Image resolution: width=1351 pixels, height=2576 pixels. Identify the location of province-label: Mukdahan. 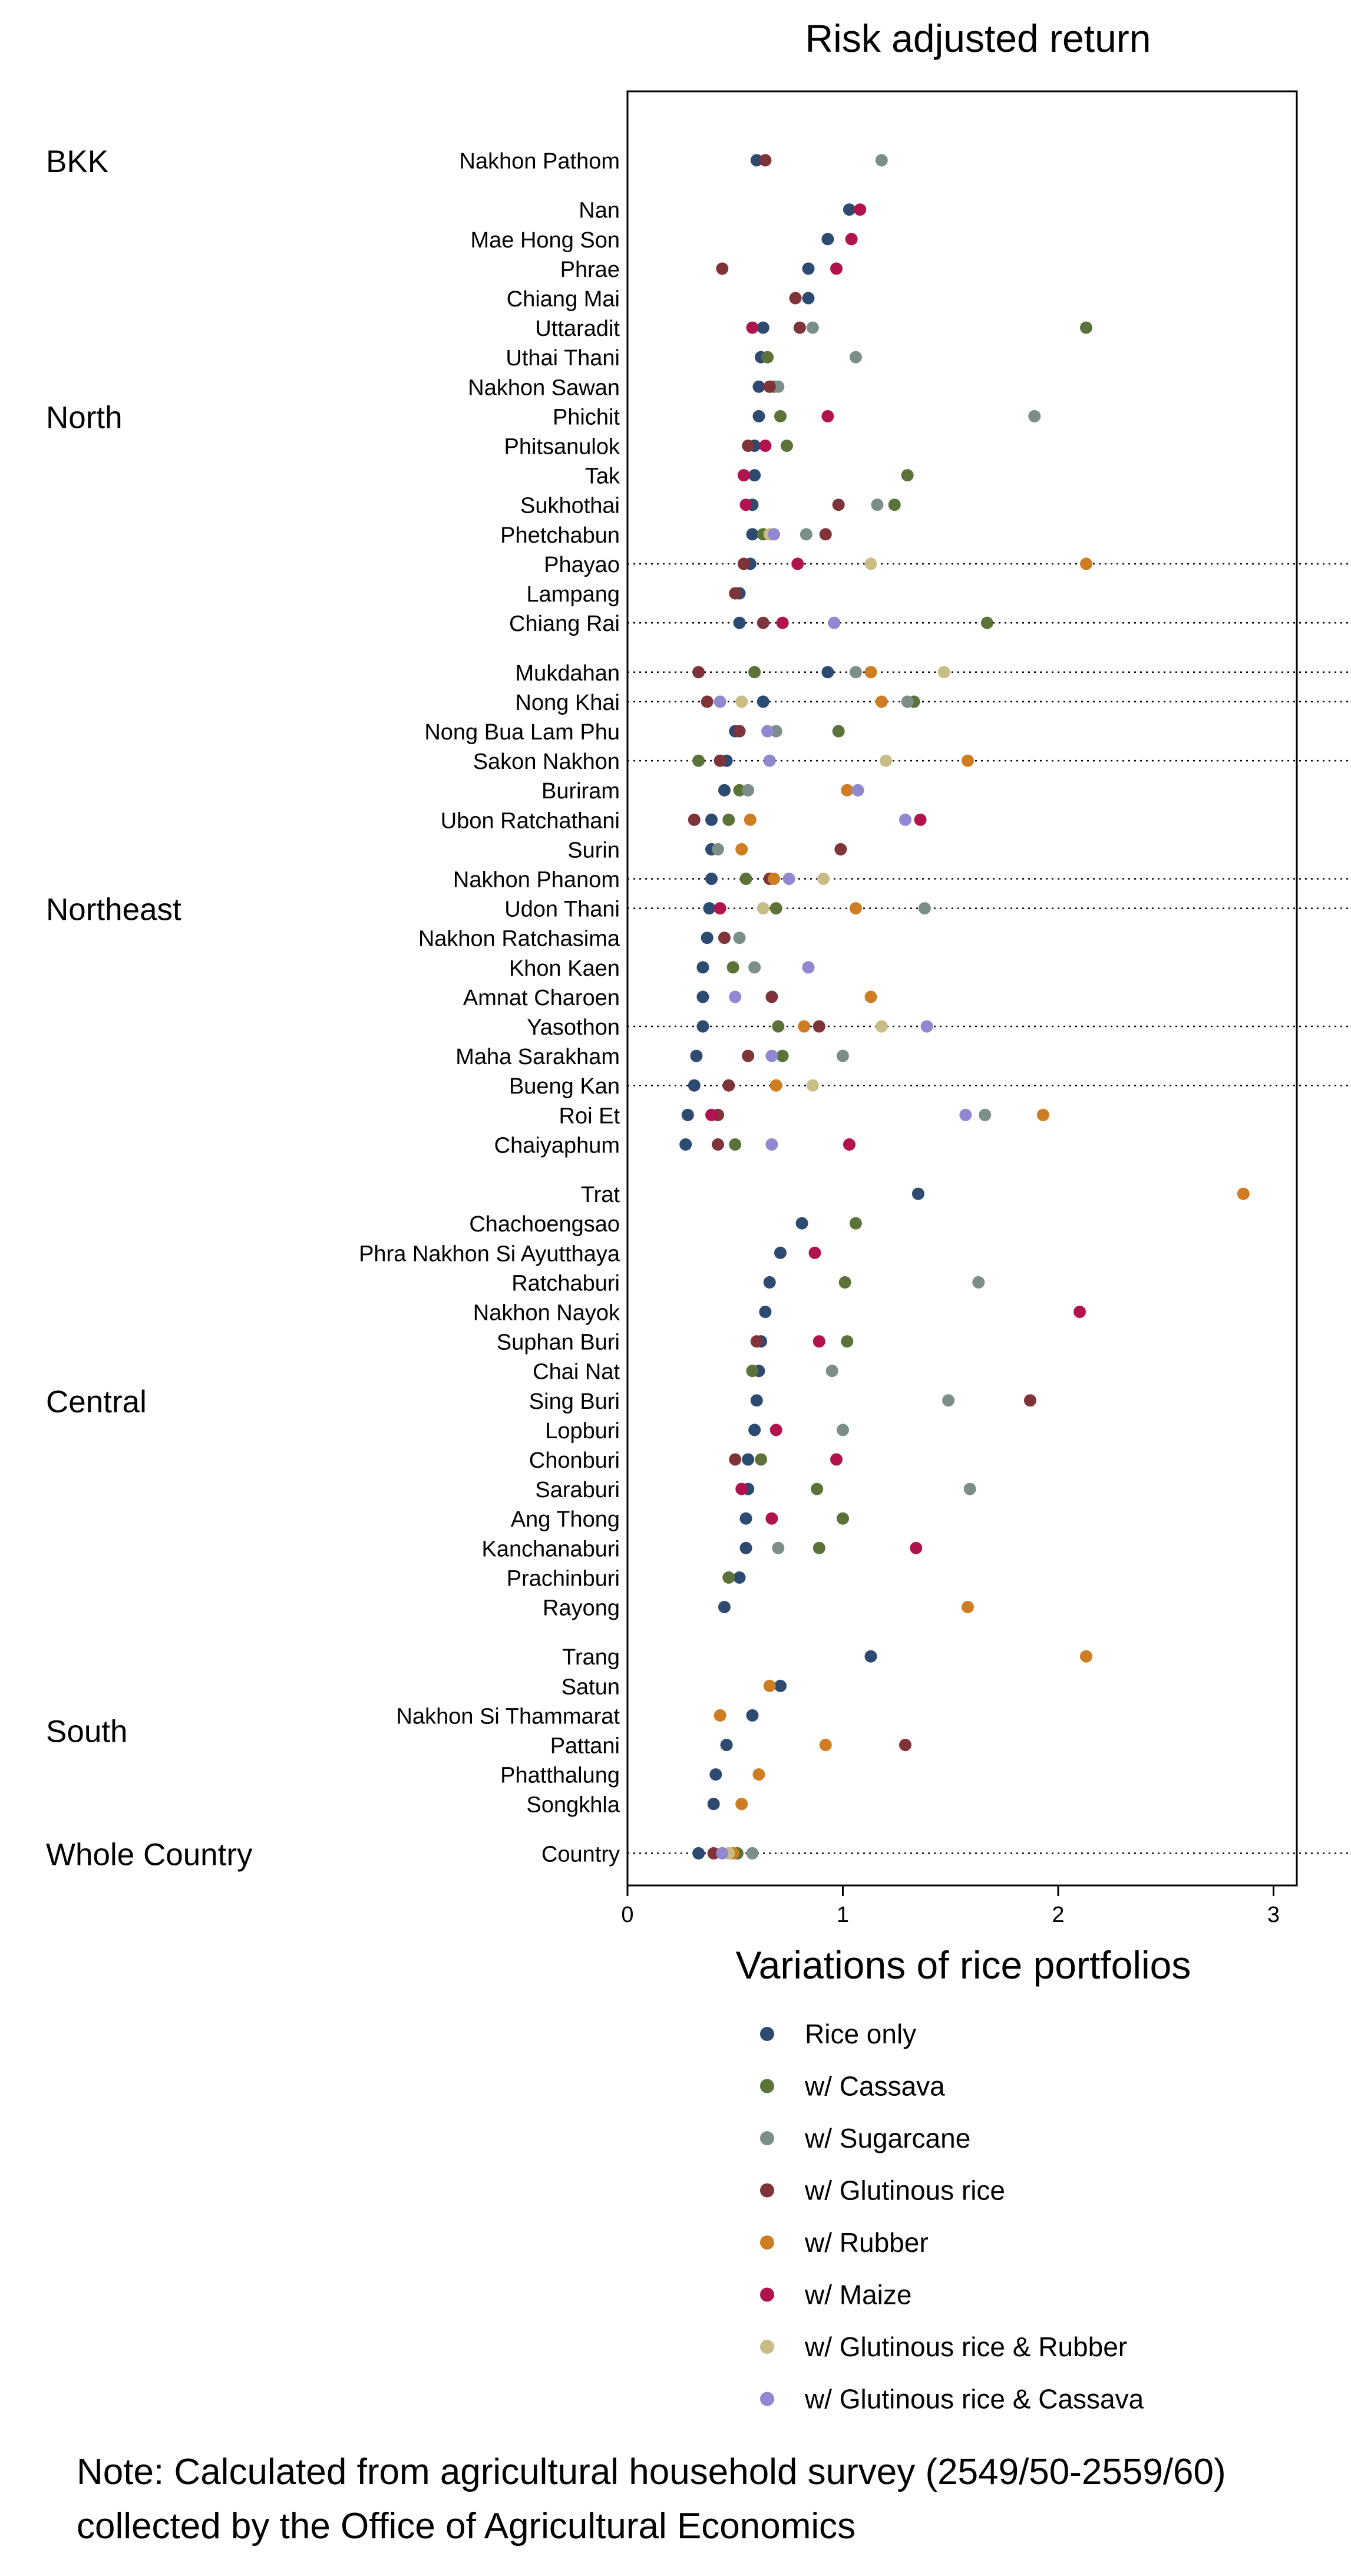
(568, 673).